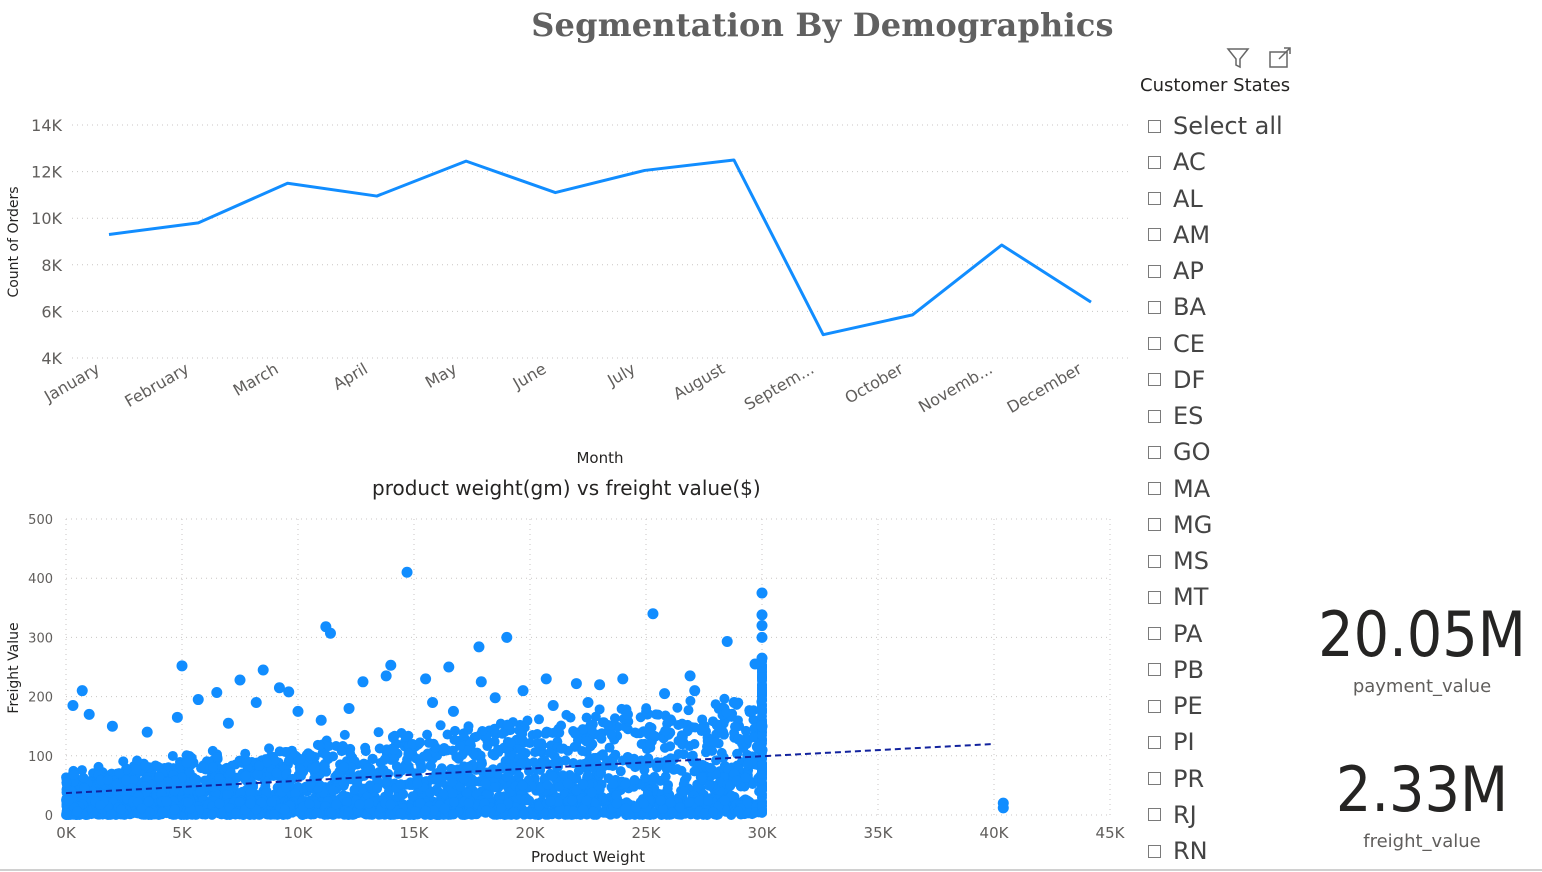 The width and height of the screenshot is (1542, 872). What do you see at coordinates (1192, 452) in the screenshot?
I see `slicer-item-label: GO` at bounding box center [1192, 452].